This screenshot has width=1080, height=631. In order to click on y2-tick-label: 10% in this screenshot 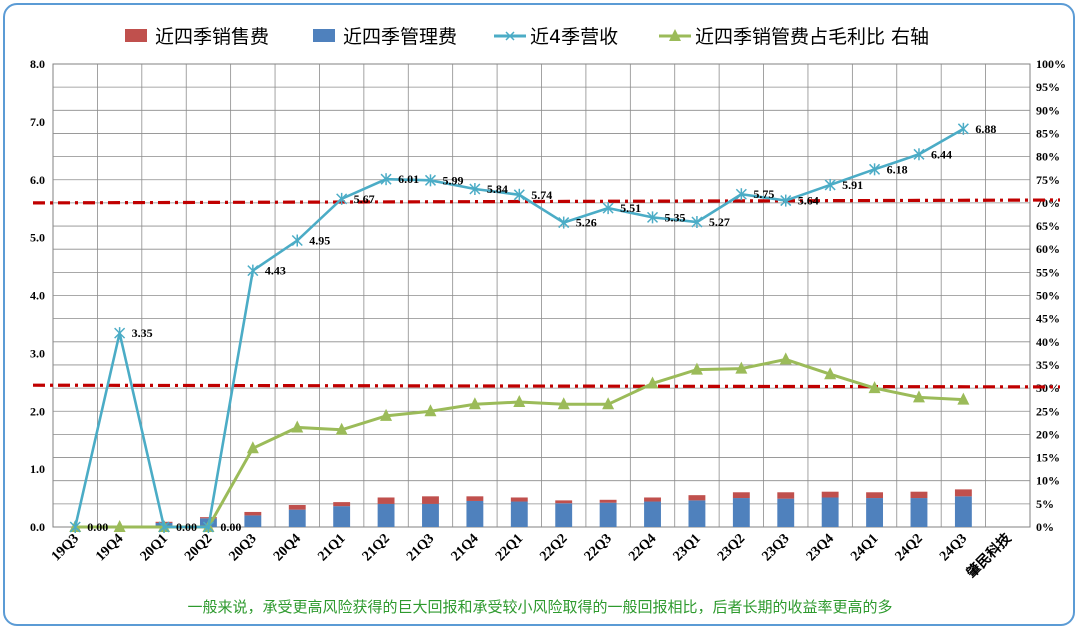, I will do `click(1048, 481)`.